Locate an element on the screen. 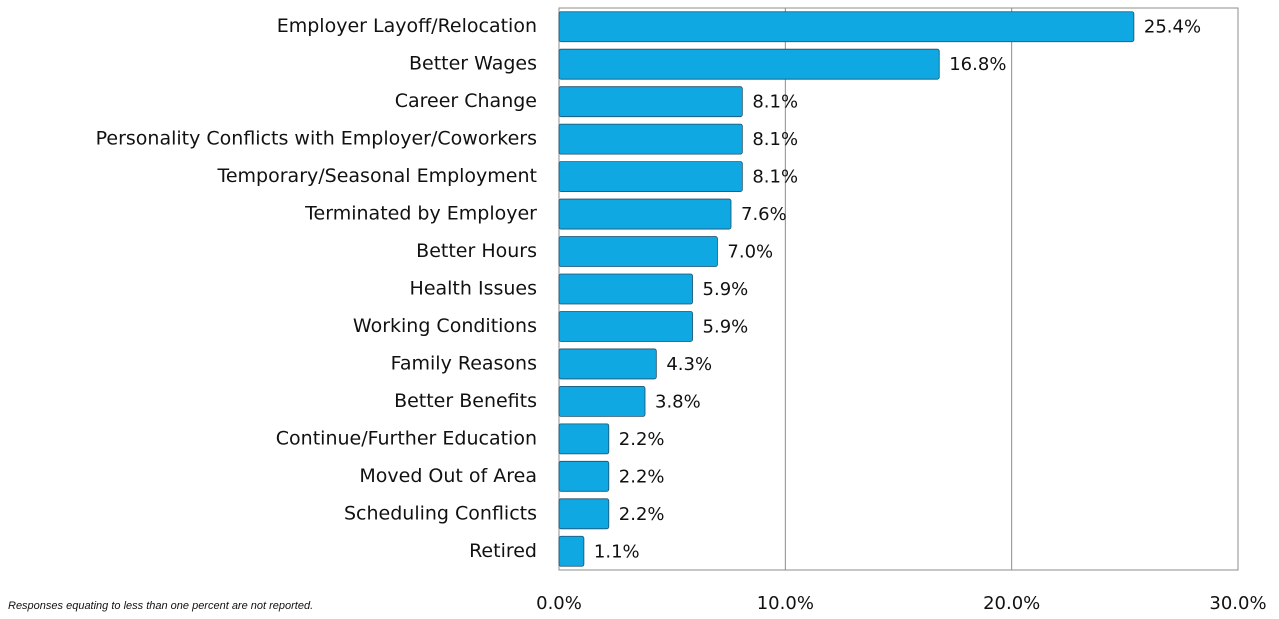 The height and width of the screenshot is (619, 1279). y-tick-label: Better Hours is located at coordinates (476, 251).